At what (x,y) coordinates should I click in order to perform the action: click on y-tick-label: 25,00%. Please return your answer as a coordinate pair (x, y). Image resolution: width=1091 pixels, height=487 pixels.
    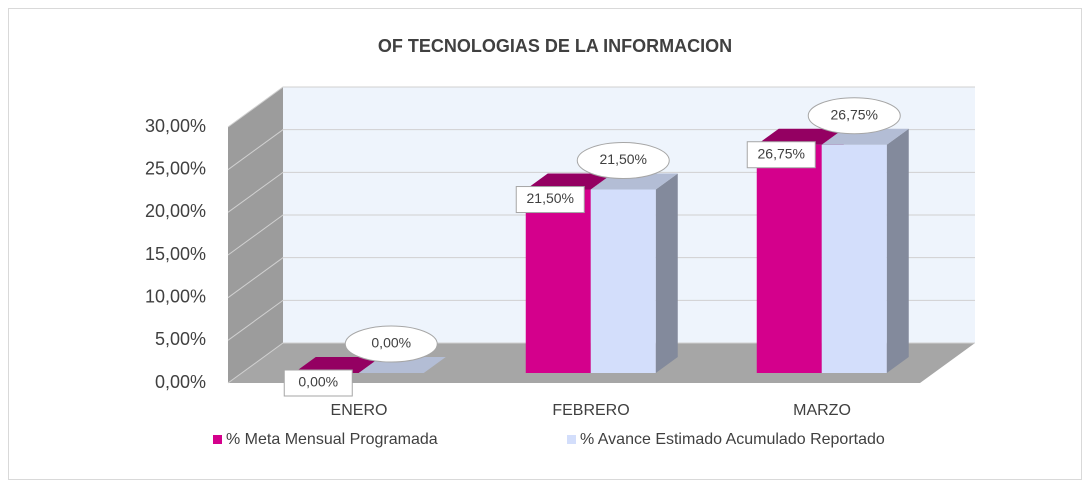
    Looking at the image, I should click on (175, 168).